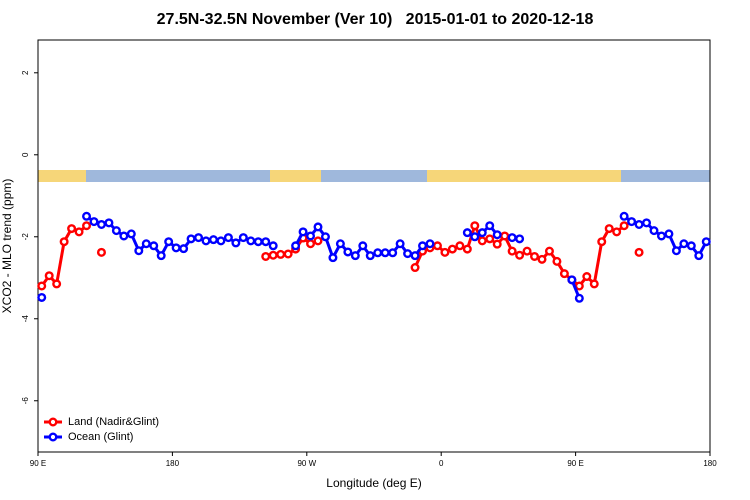  I want to click on y-tick-label: -6, so click(25, 401).